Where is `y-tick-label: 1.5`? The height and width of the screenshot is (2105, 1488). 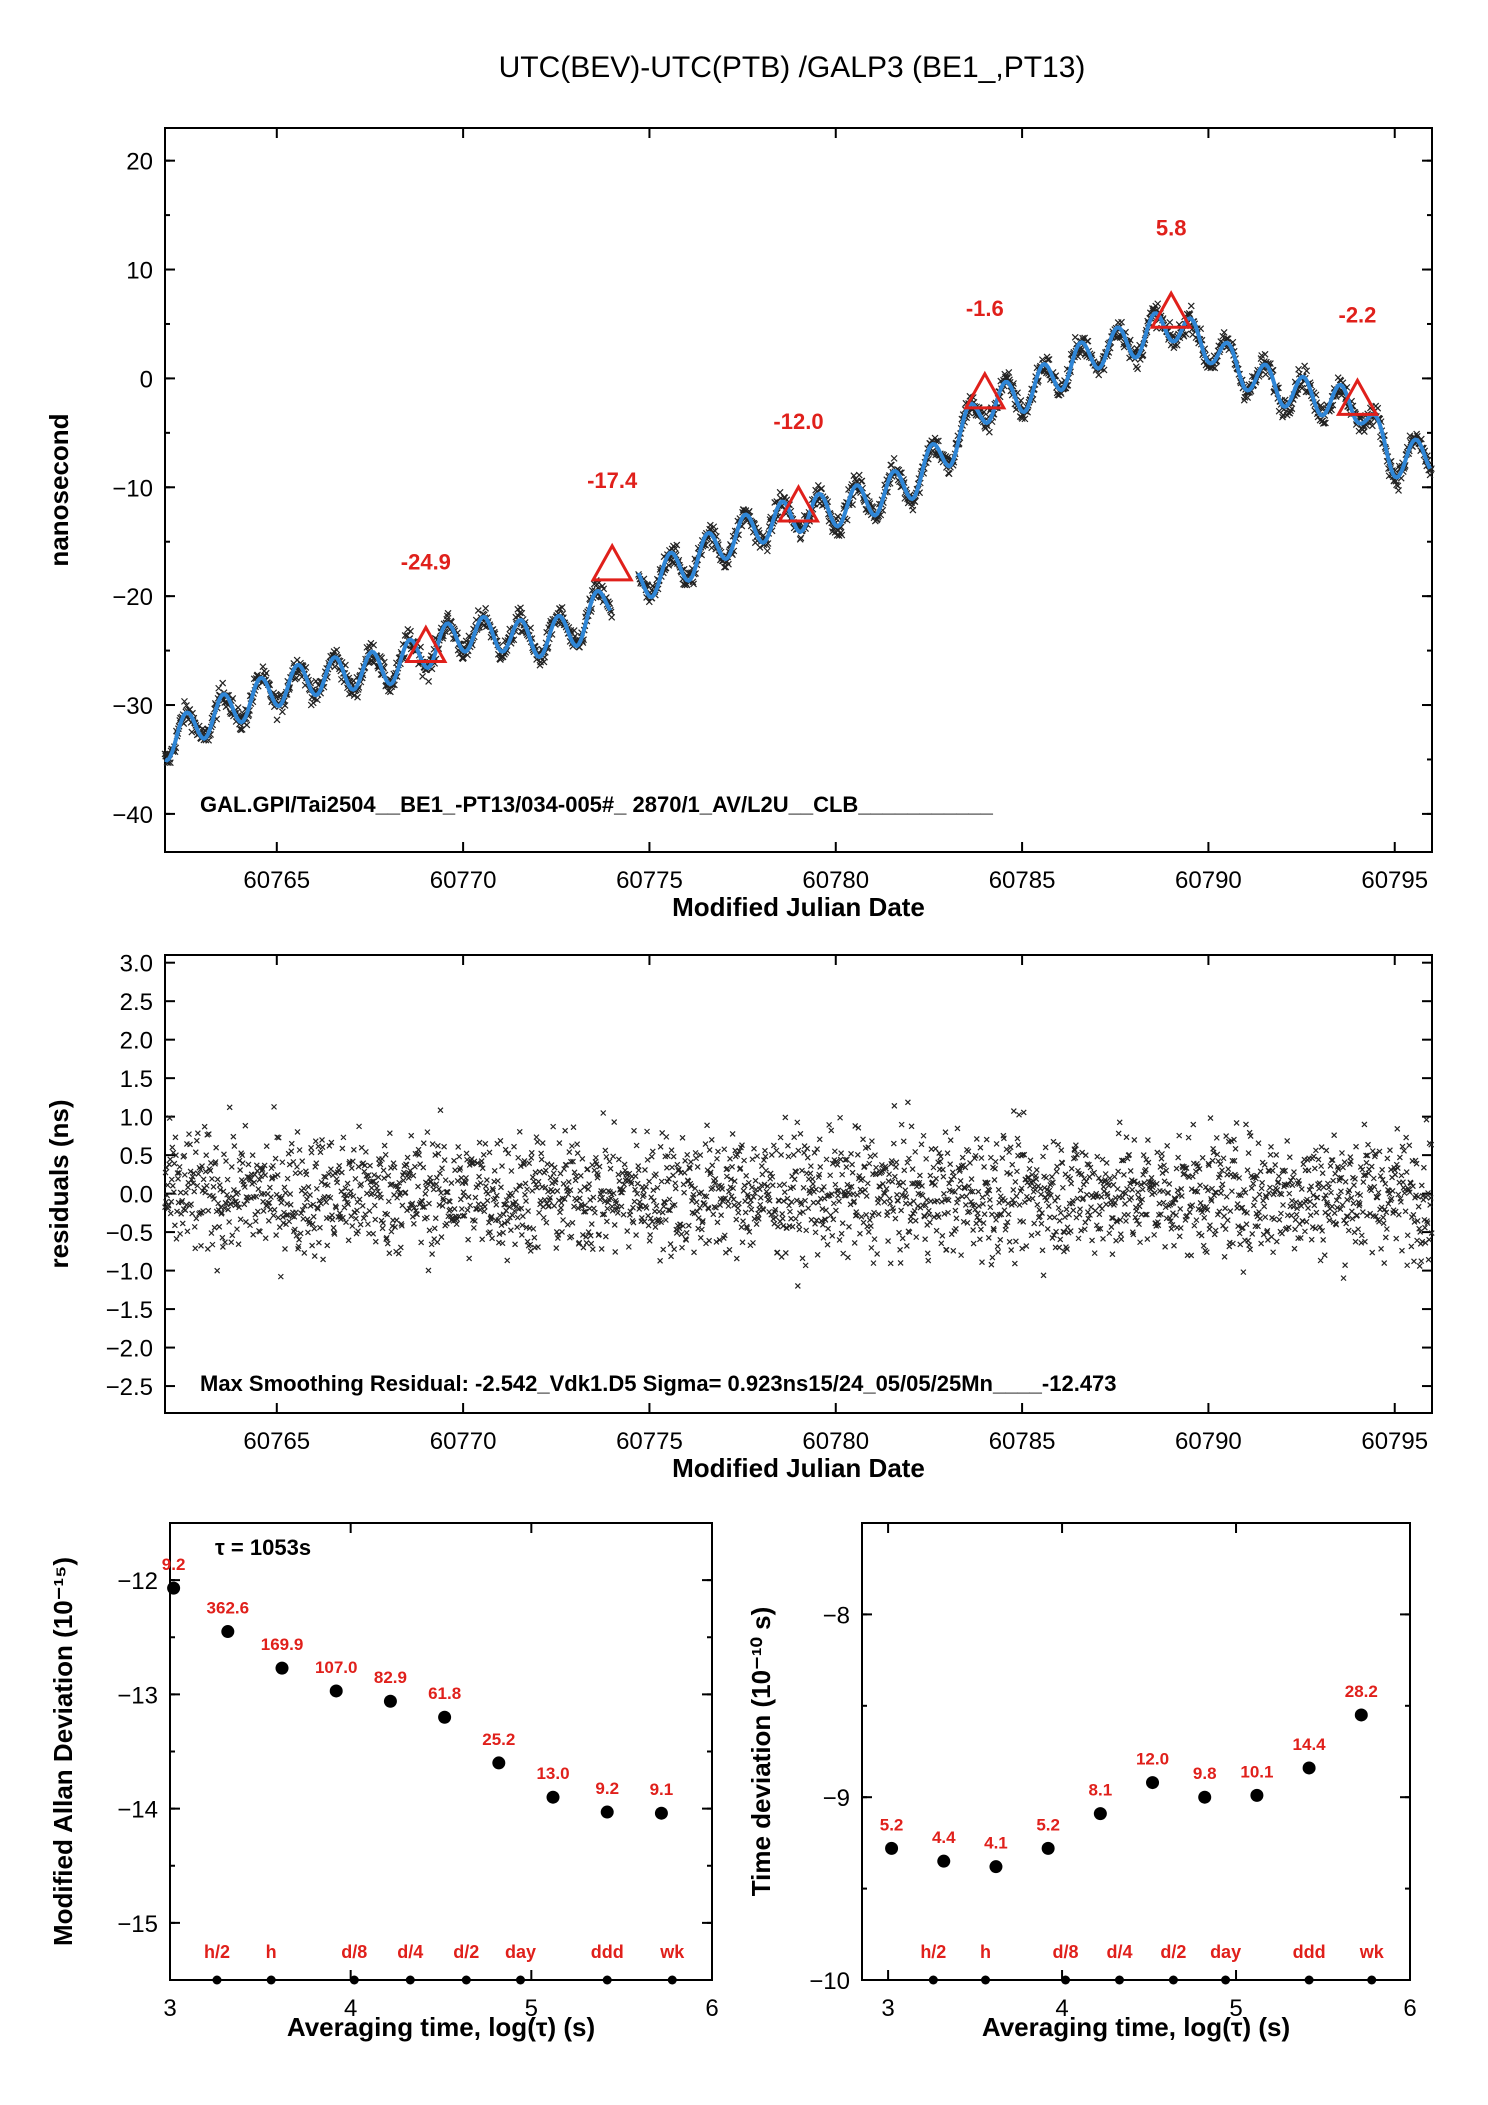
y-tick-label: 1.5 is located at coordinates (136, 1079).